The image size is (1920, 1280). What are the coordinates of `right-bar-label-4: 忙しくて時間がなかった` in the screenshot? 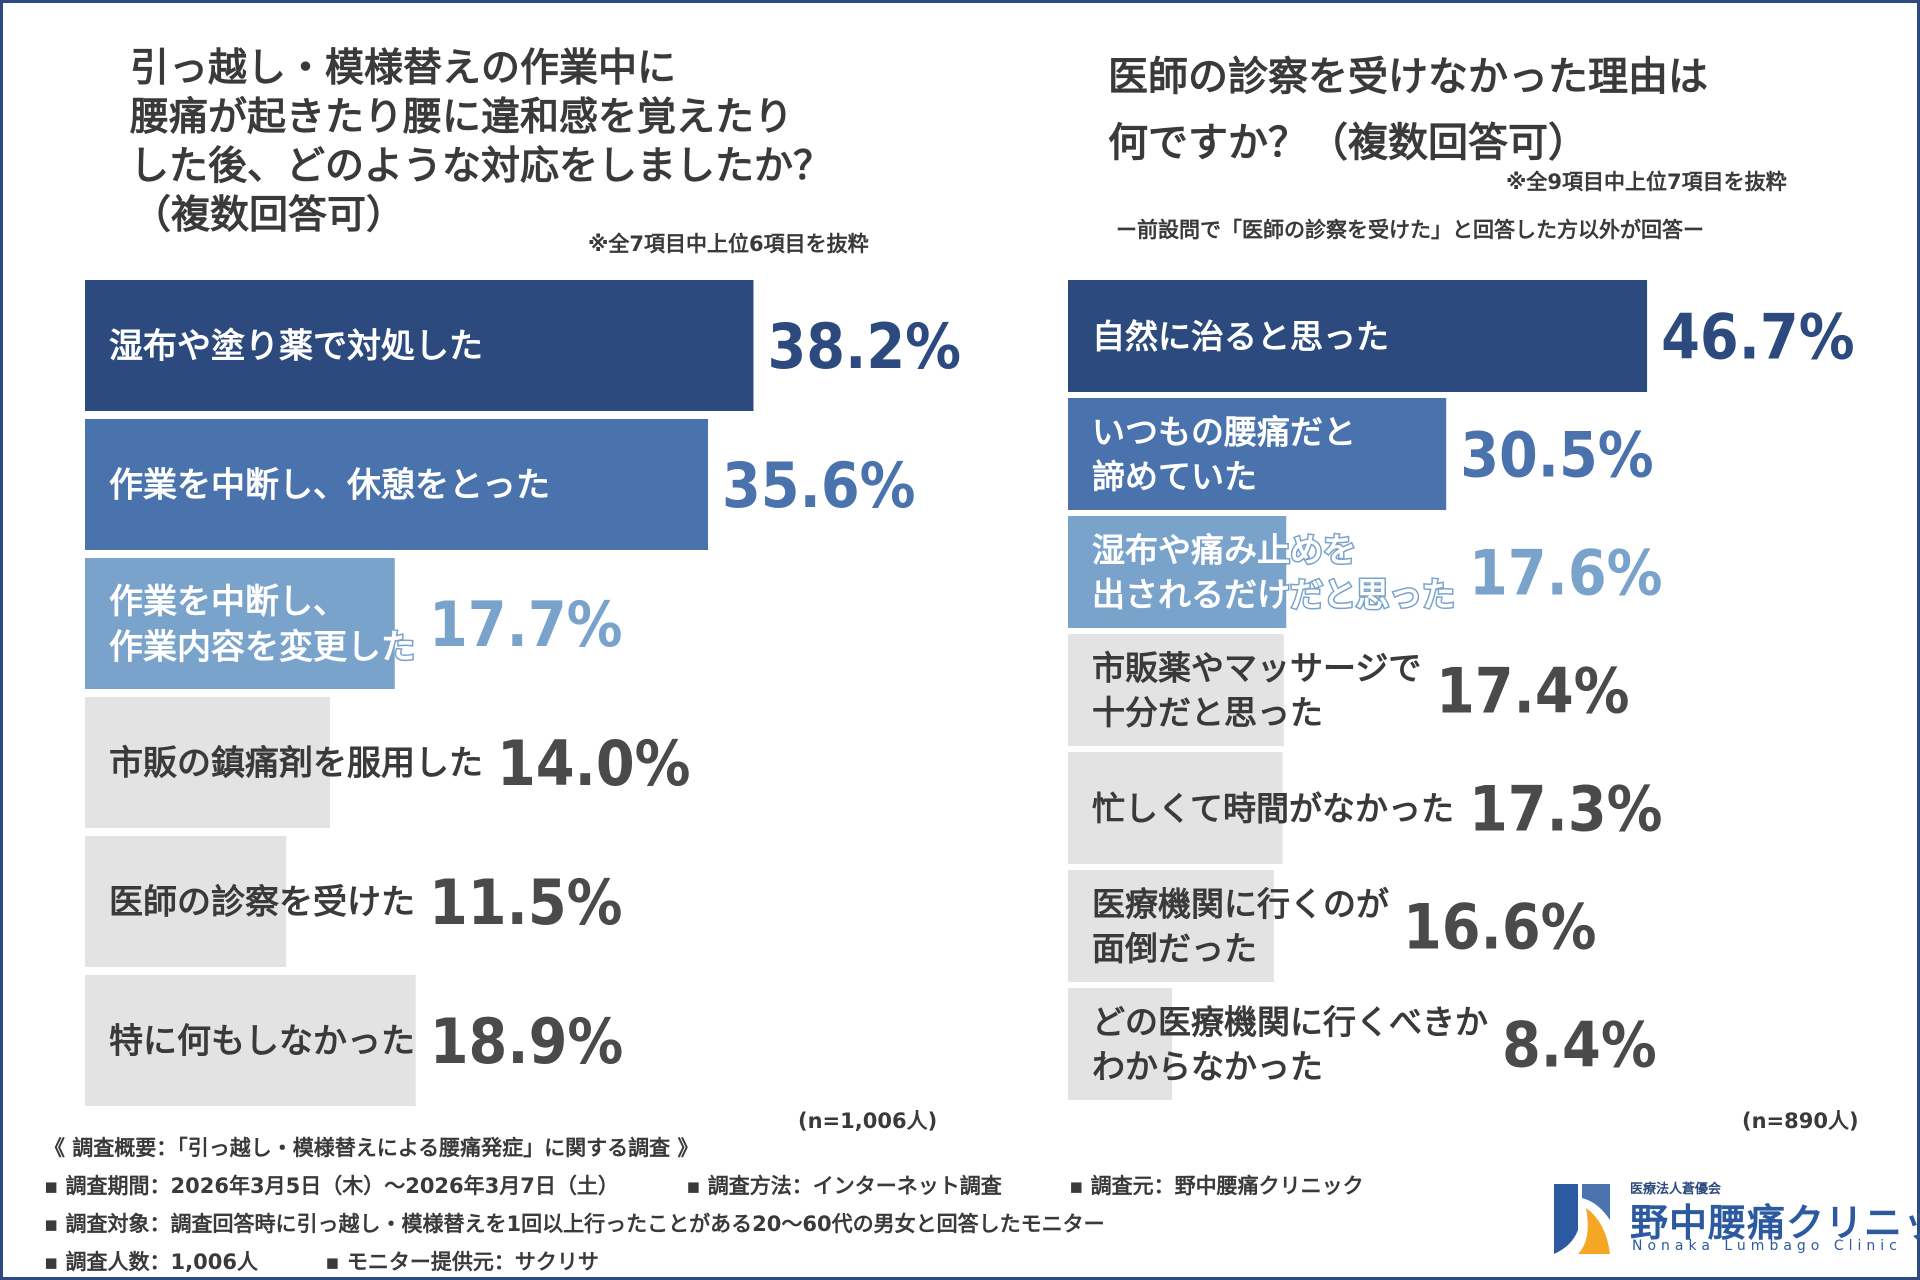 It's located at (1273, 808).